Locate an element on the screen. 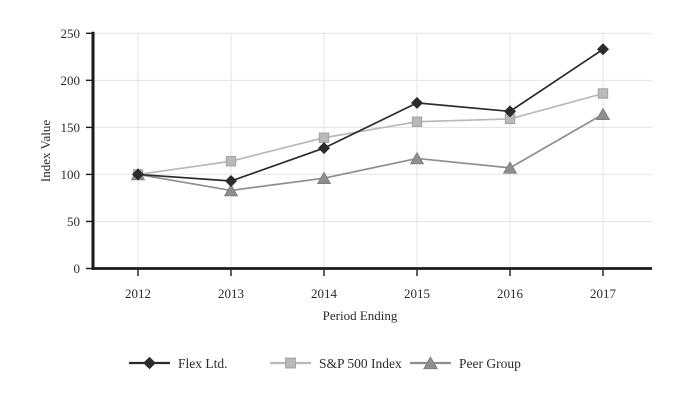 The width and height of the screenshot is (682, 400). y-tick-label: 200 is located at coordinates (71, 80).